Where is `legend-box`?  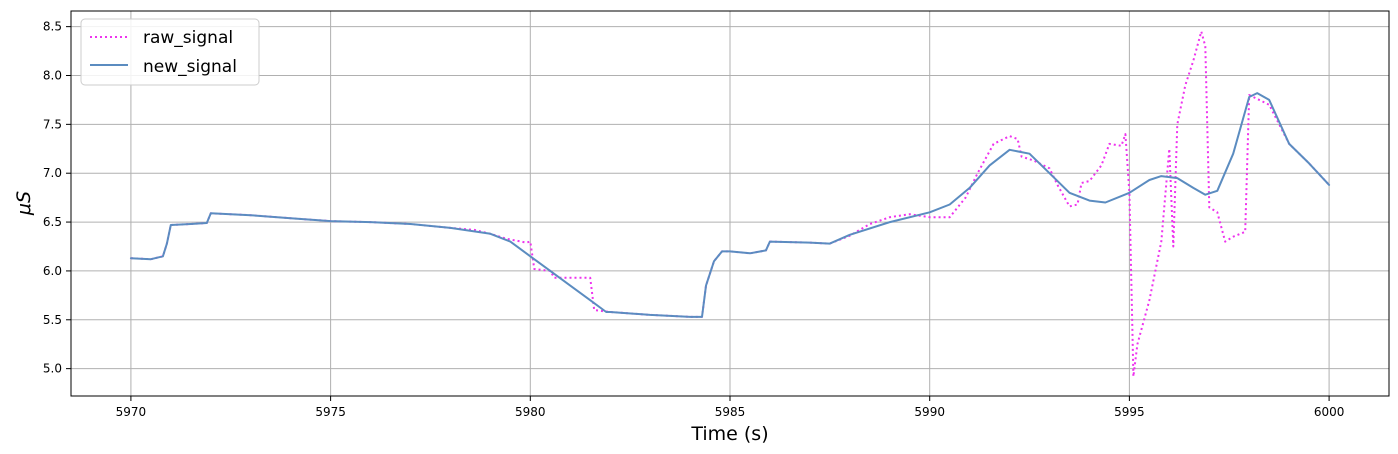 legend-box is located at coordinates (170, 52).